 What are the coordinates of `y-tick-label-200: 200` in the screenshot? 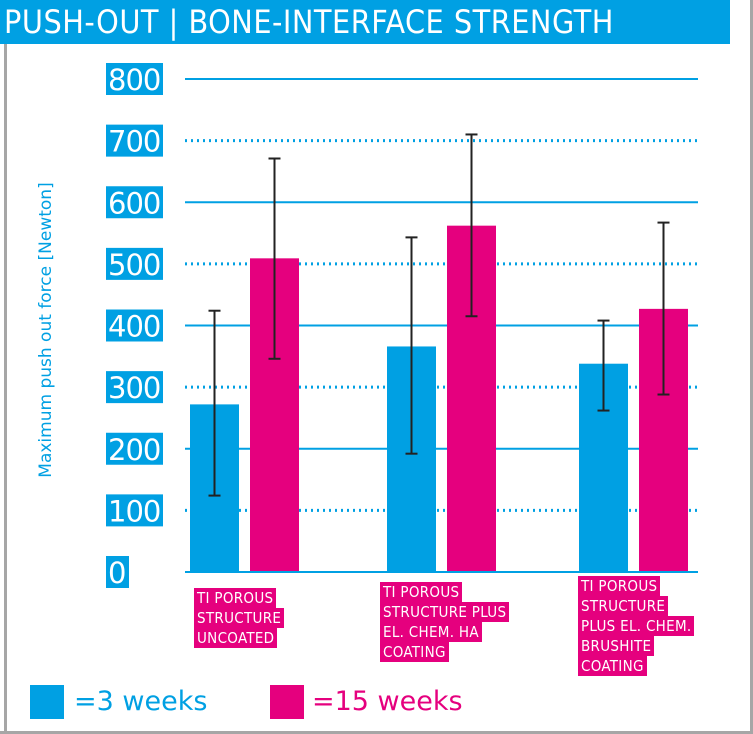 It's located at (134, 450).